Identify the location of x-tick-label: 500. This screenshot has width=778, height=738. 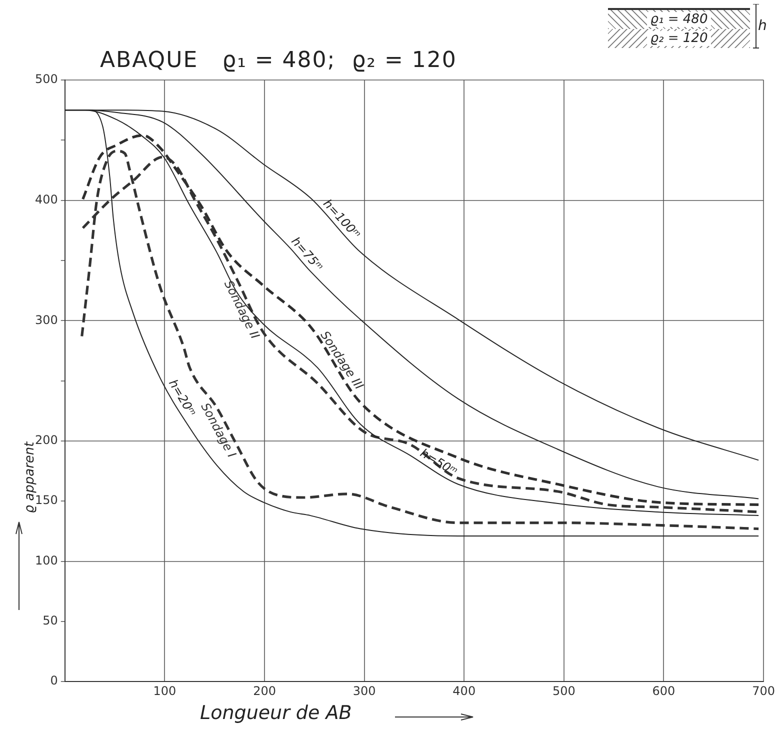
(564, 691).